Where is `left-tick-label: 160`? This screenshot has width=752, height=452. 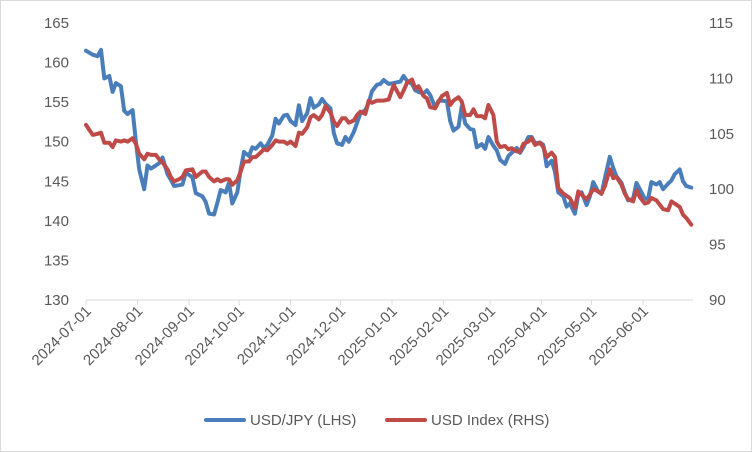
left-tick-label: 160 is located at coordinates (56, 63).